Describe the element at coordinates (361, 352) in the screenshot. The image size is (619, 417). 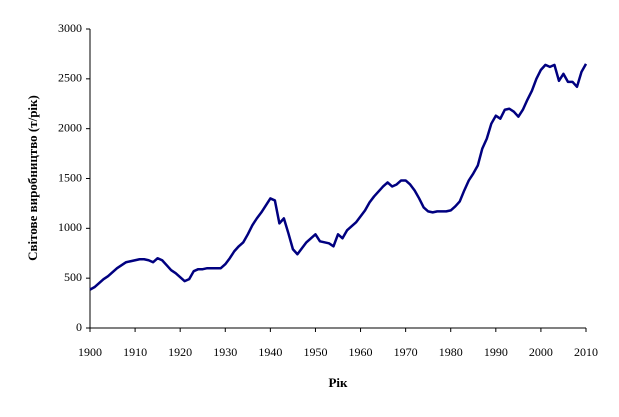
I see `x-tick-label: 1960` at that location.